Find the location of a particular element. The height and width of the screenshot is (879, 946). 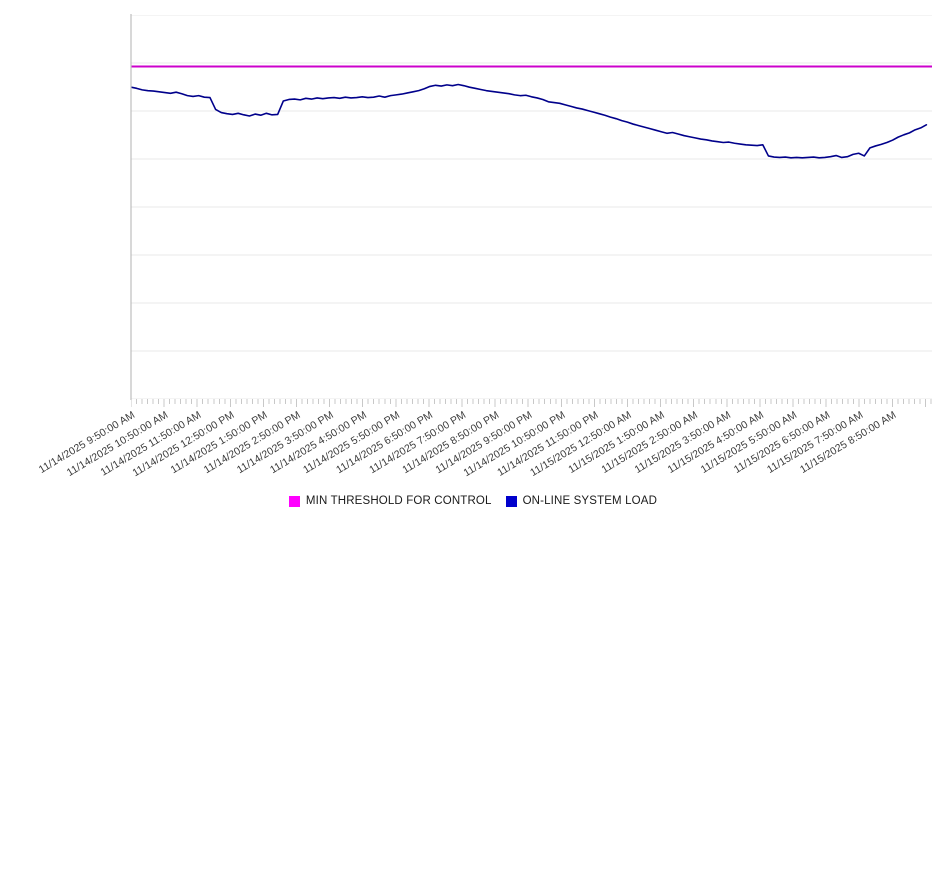

x-tick-label: 11/15/2025 7:50:00 AM is located at coordinates (815, 442).